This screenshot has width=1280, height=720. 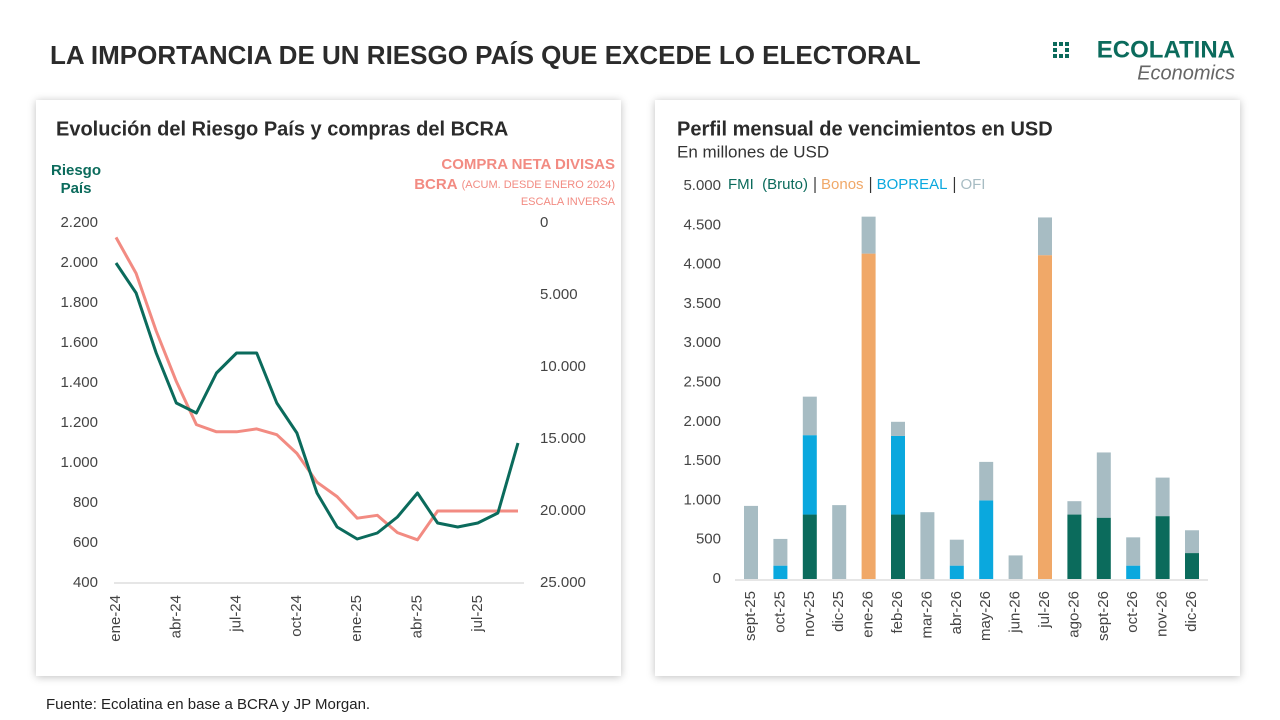 What do you see at coordinates (956, 612) in the screenshot?
I see `x-tick-label: abr-26` at bounding box center [956, 612].